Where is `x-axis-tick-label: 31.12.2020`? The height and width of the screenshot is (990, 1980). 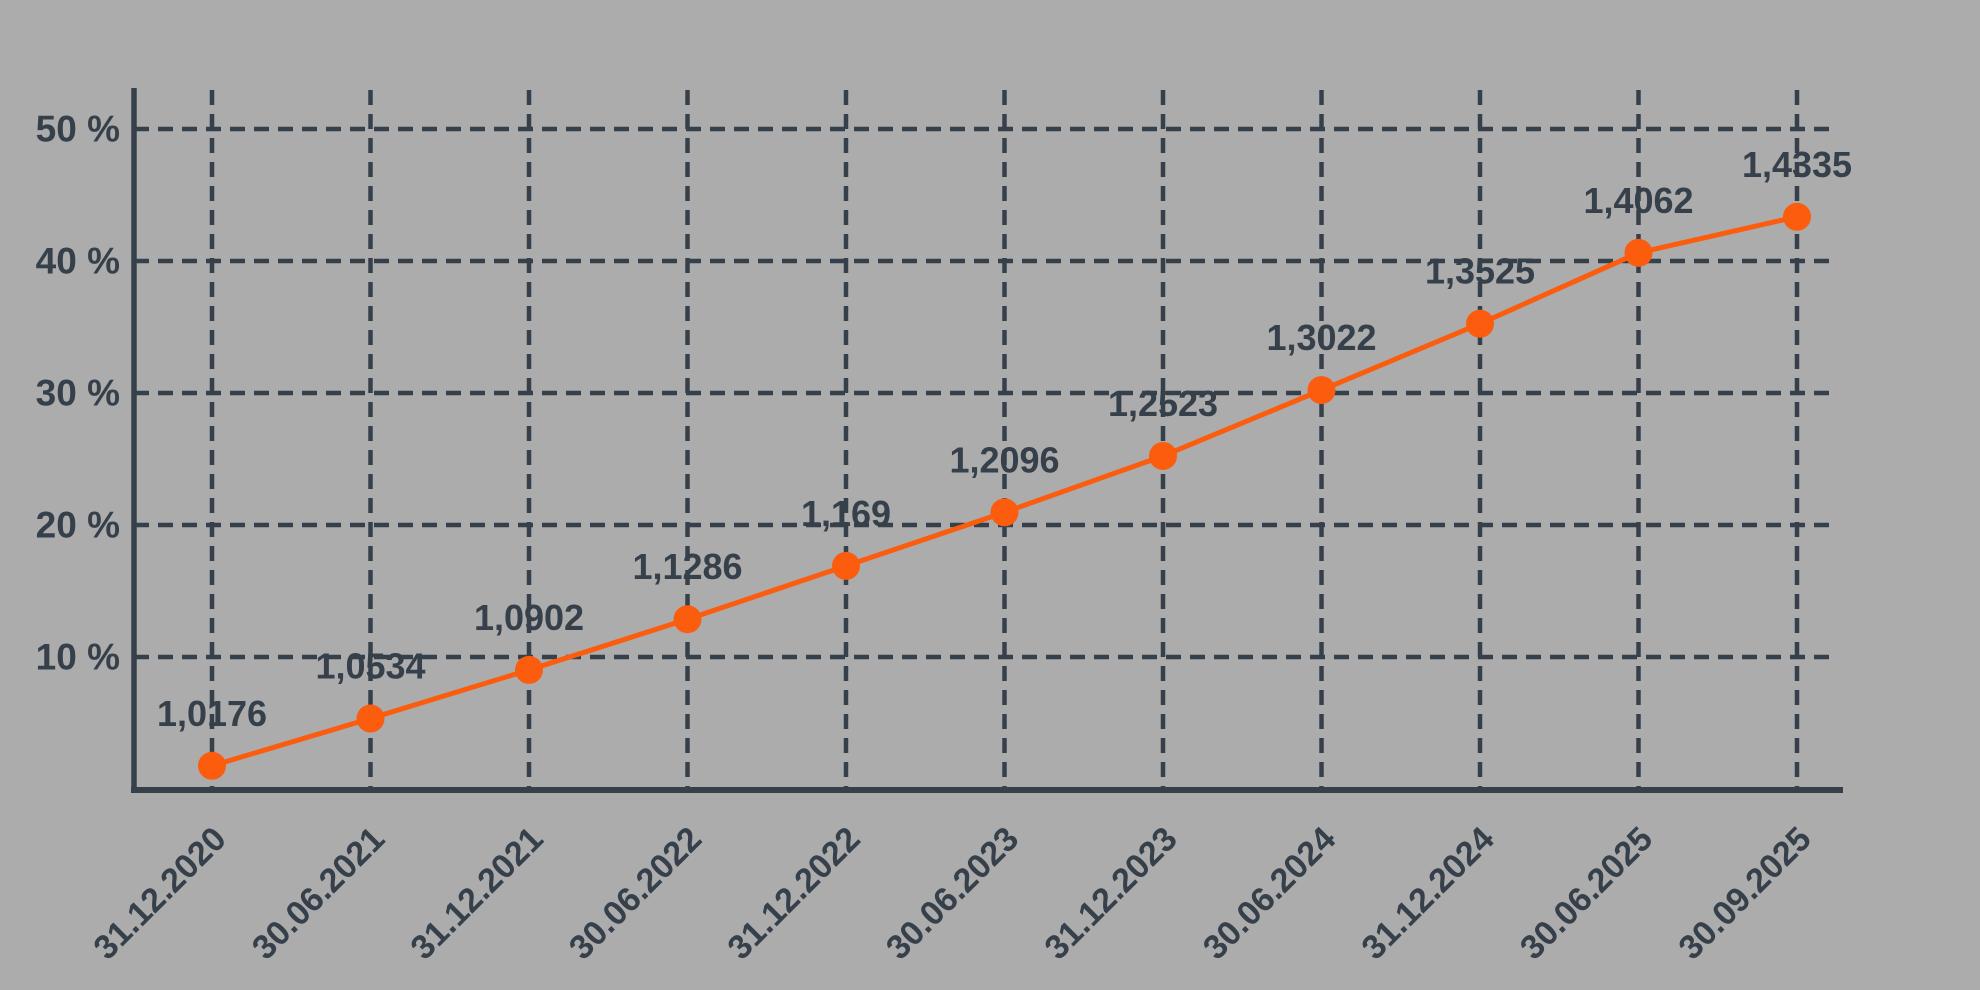
x-axis-tick-label: 31.12.2020 is located at coordinates (159, 893).